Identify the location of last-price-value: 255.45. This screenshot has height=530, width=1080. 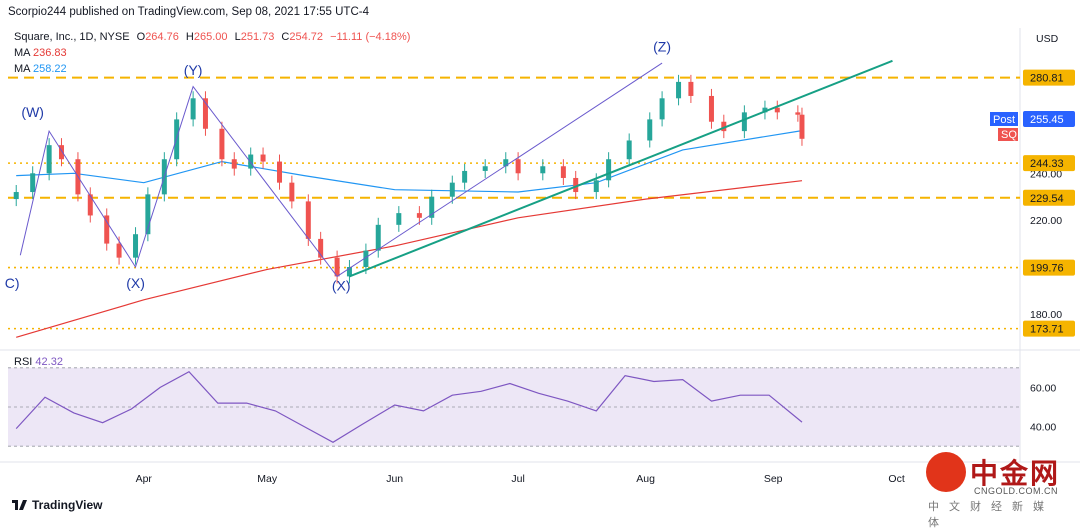
(1047, 120).